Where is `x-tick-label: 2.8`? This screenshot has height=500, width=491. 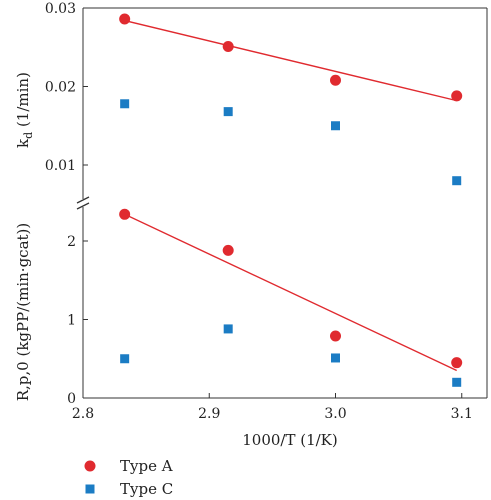 x-tick-label: 2.8 is located at coordinates (83, 414).